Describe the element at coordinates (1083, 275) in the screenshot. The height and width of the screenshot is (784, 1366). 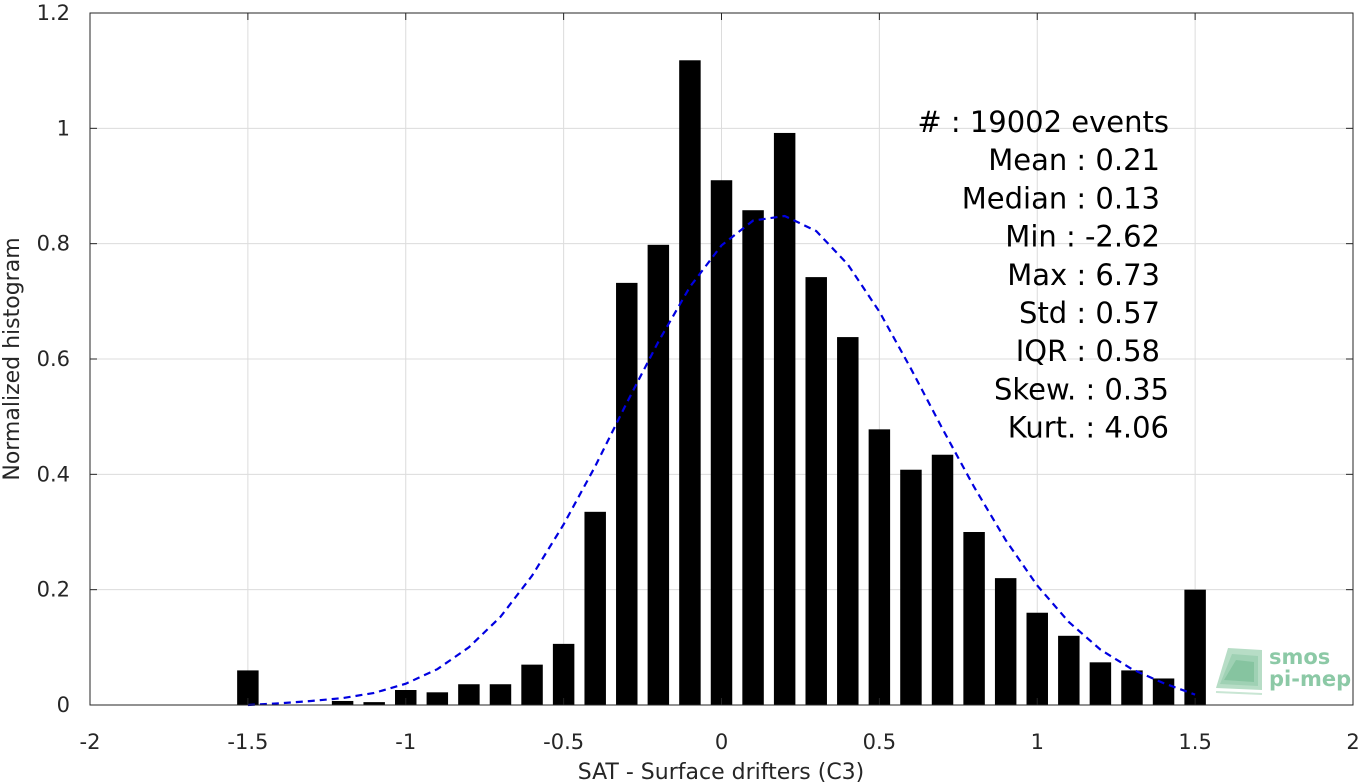
I see `stat-line: Max : 6.73` at that location.